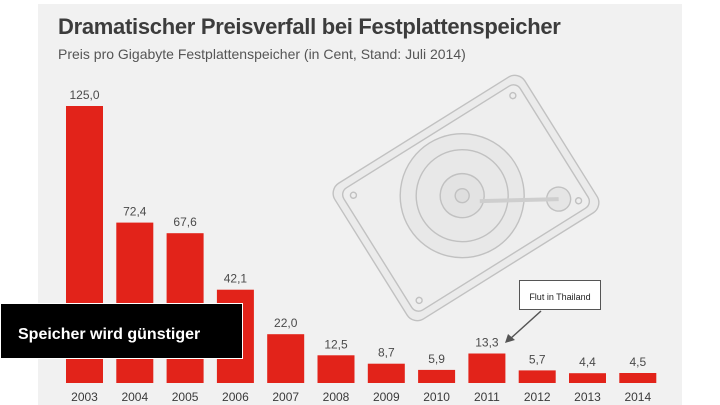 The height and width of the screenshot is (405, 720). What do you see at coordinates (235, 397) in the screenshot?
I see `category-label-2006: 2006` at bounding box center [235, 397].